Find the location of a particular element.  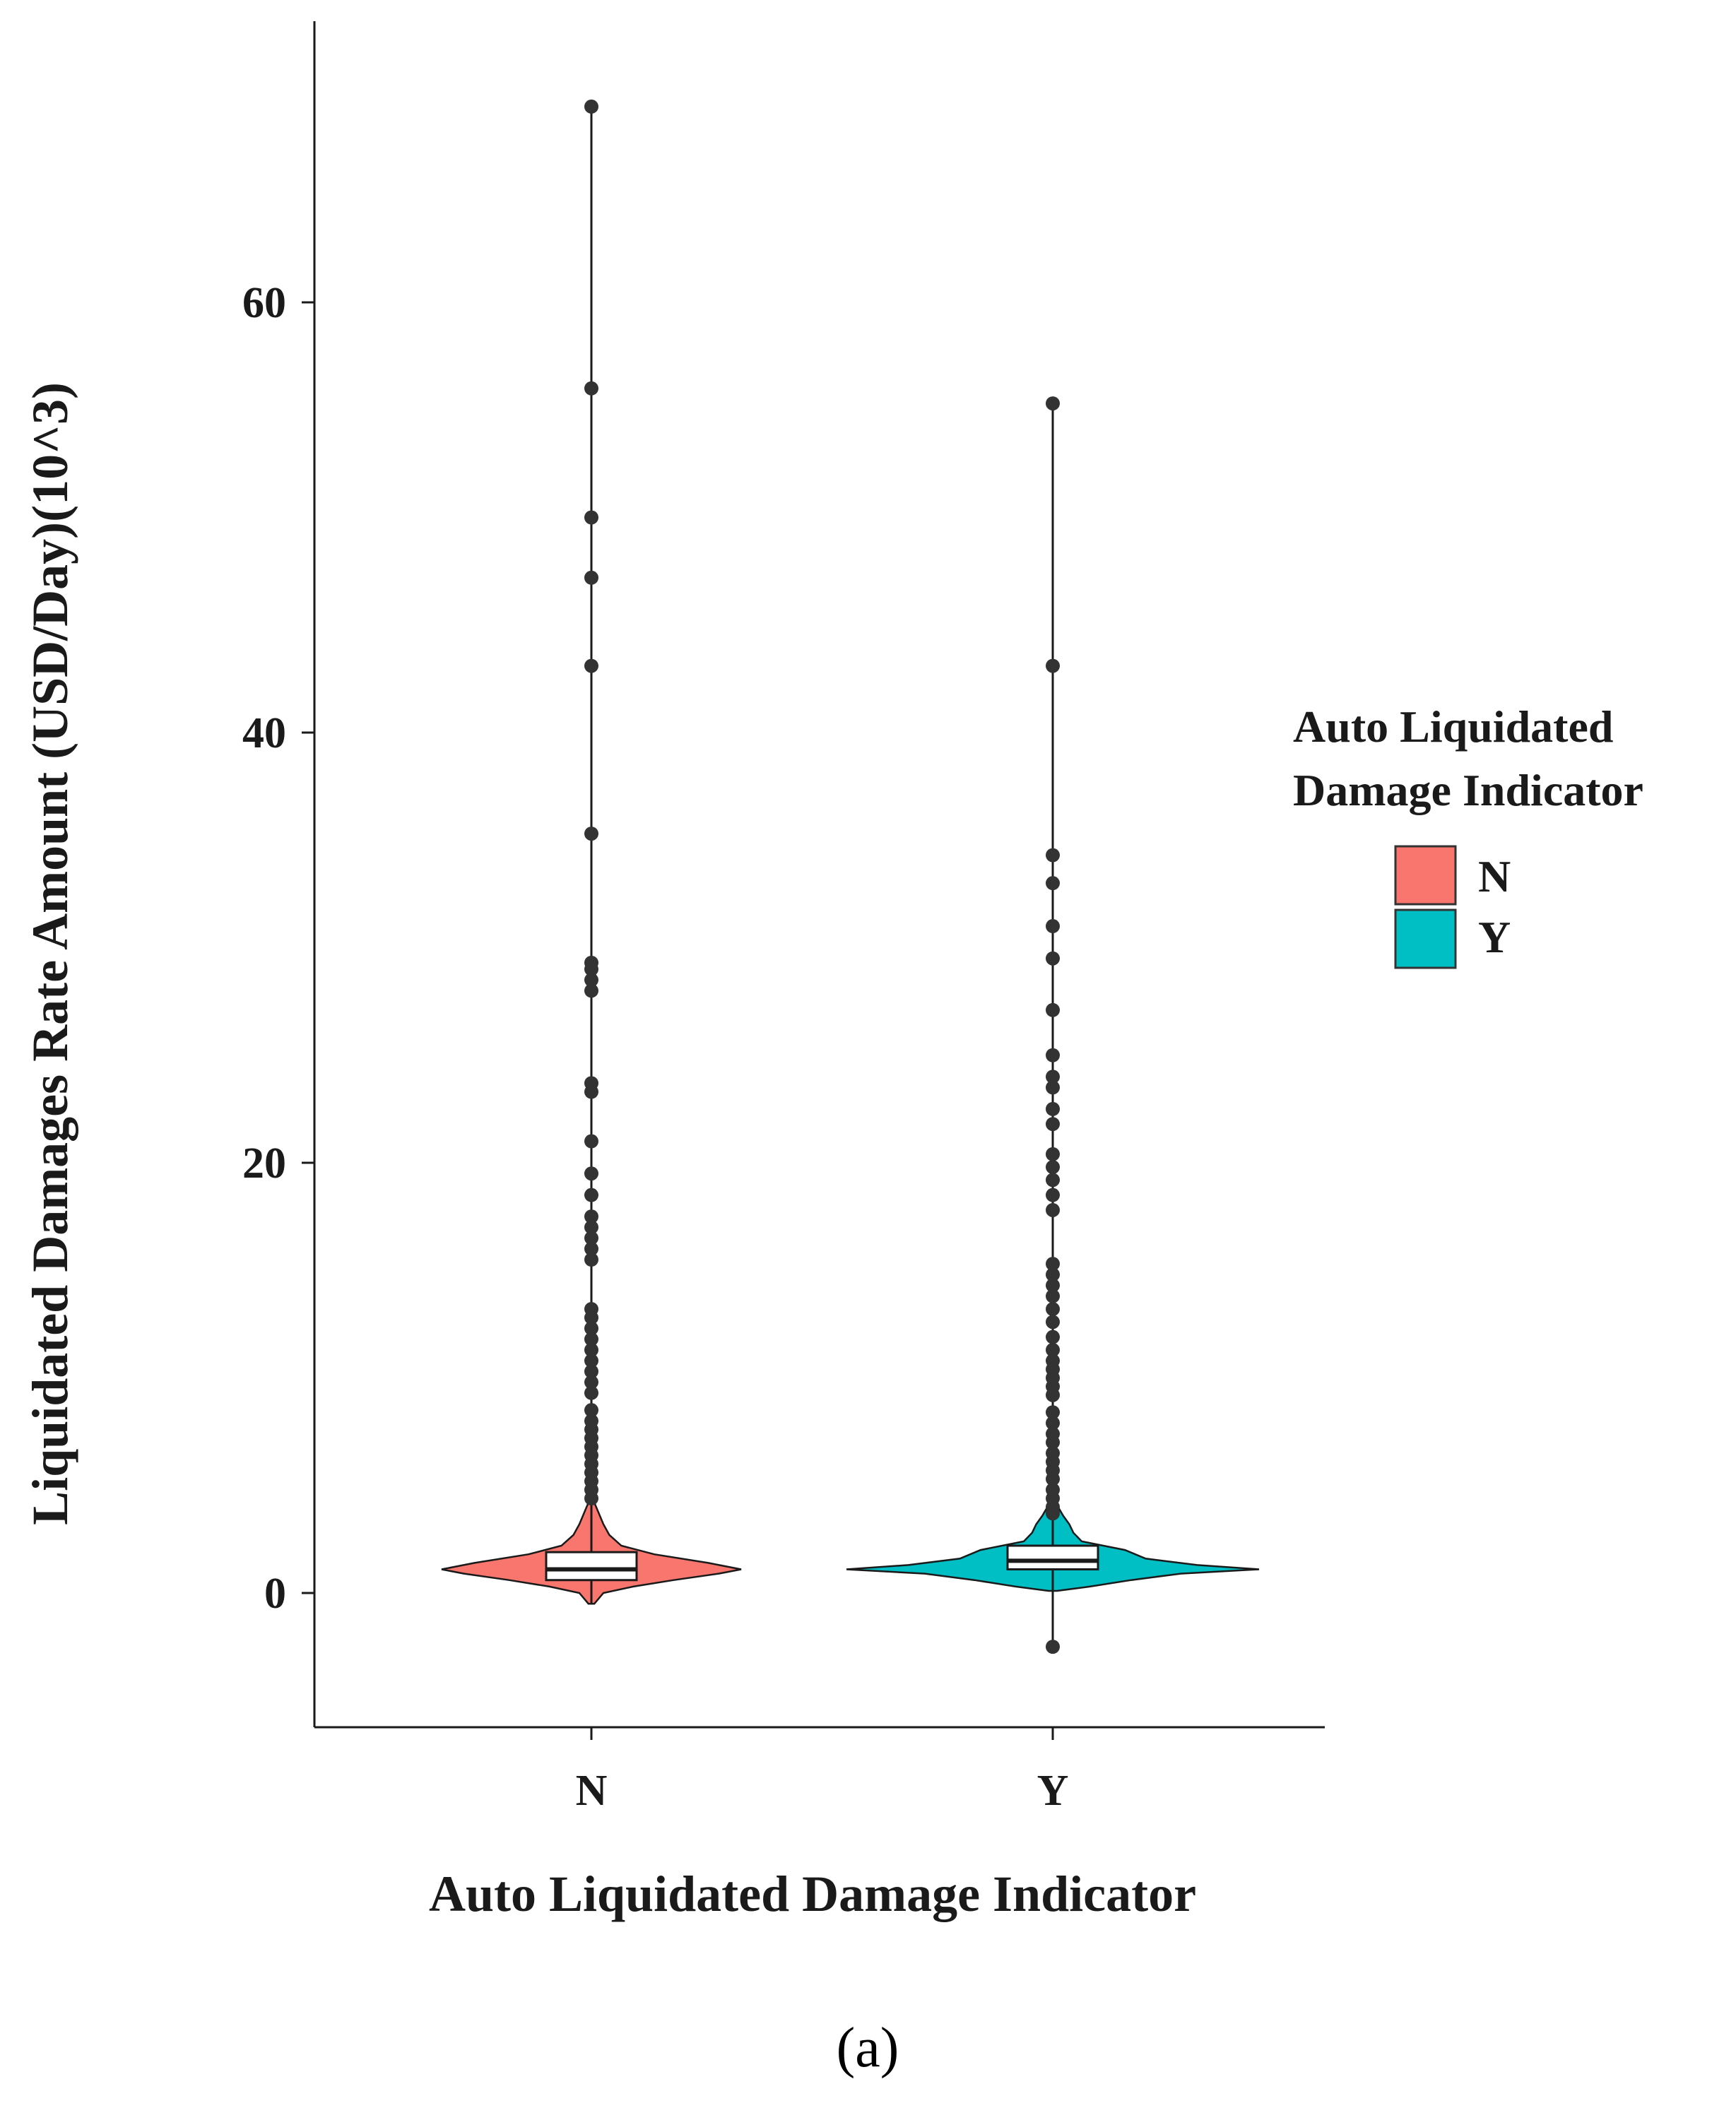

caption-letter: a is located at coordinates (867, 2048).